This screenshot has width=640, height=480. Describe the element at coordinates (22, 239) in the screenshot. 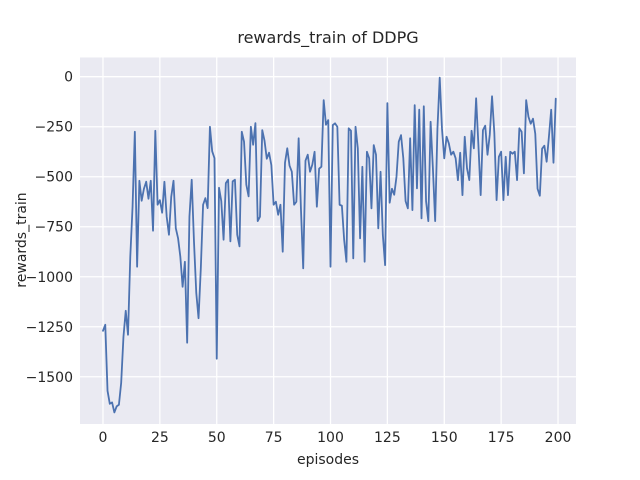

I see `y-axis-label: rewards_train` at that location.